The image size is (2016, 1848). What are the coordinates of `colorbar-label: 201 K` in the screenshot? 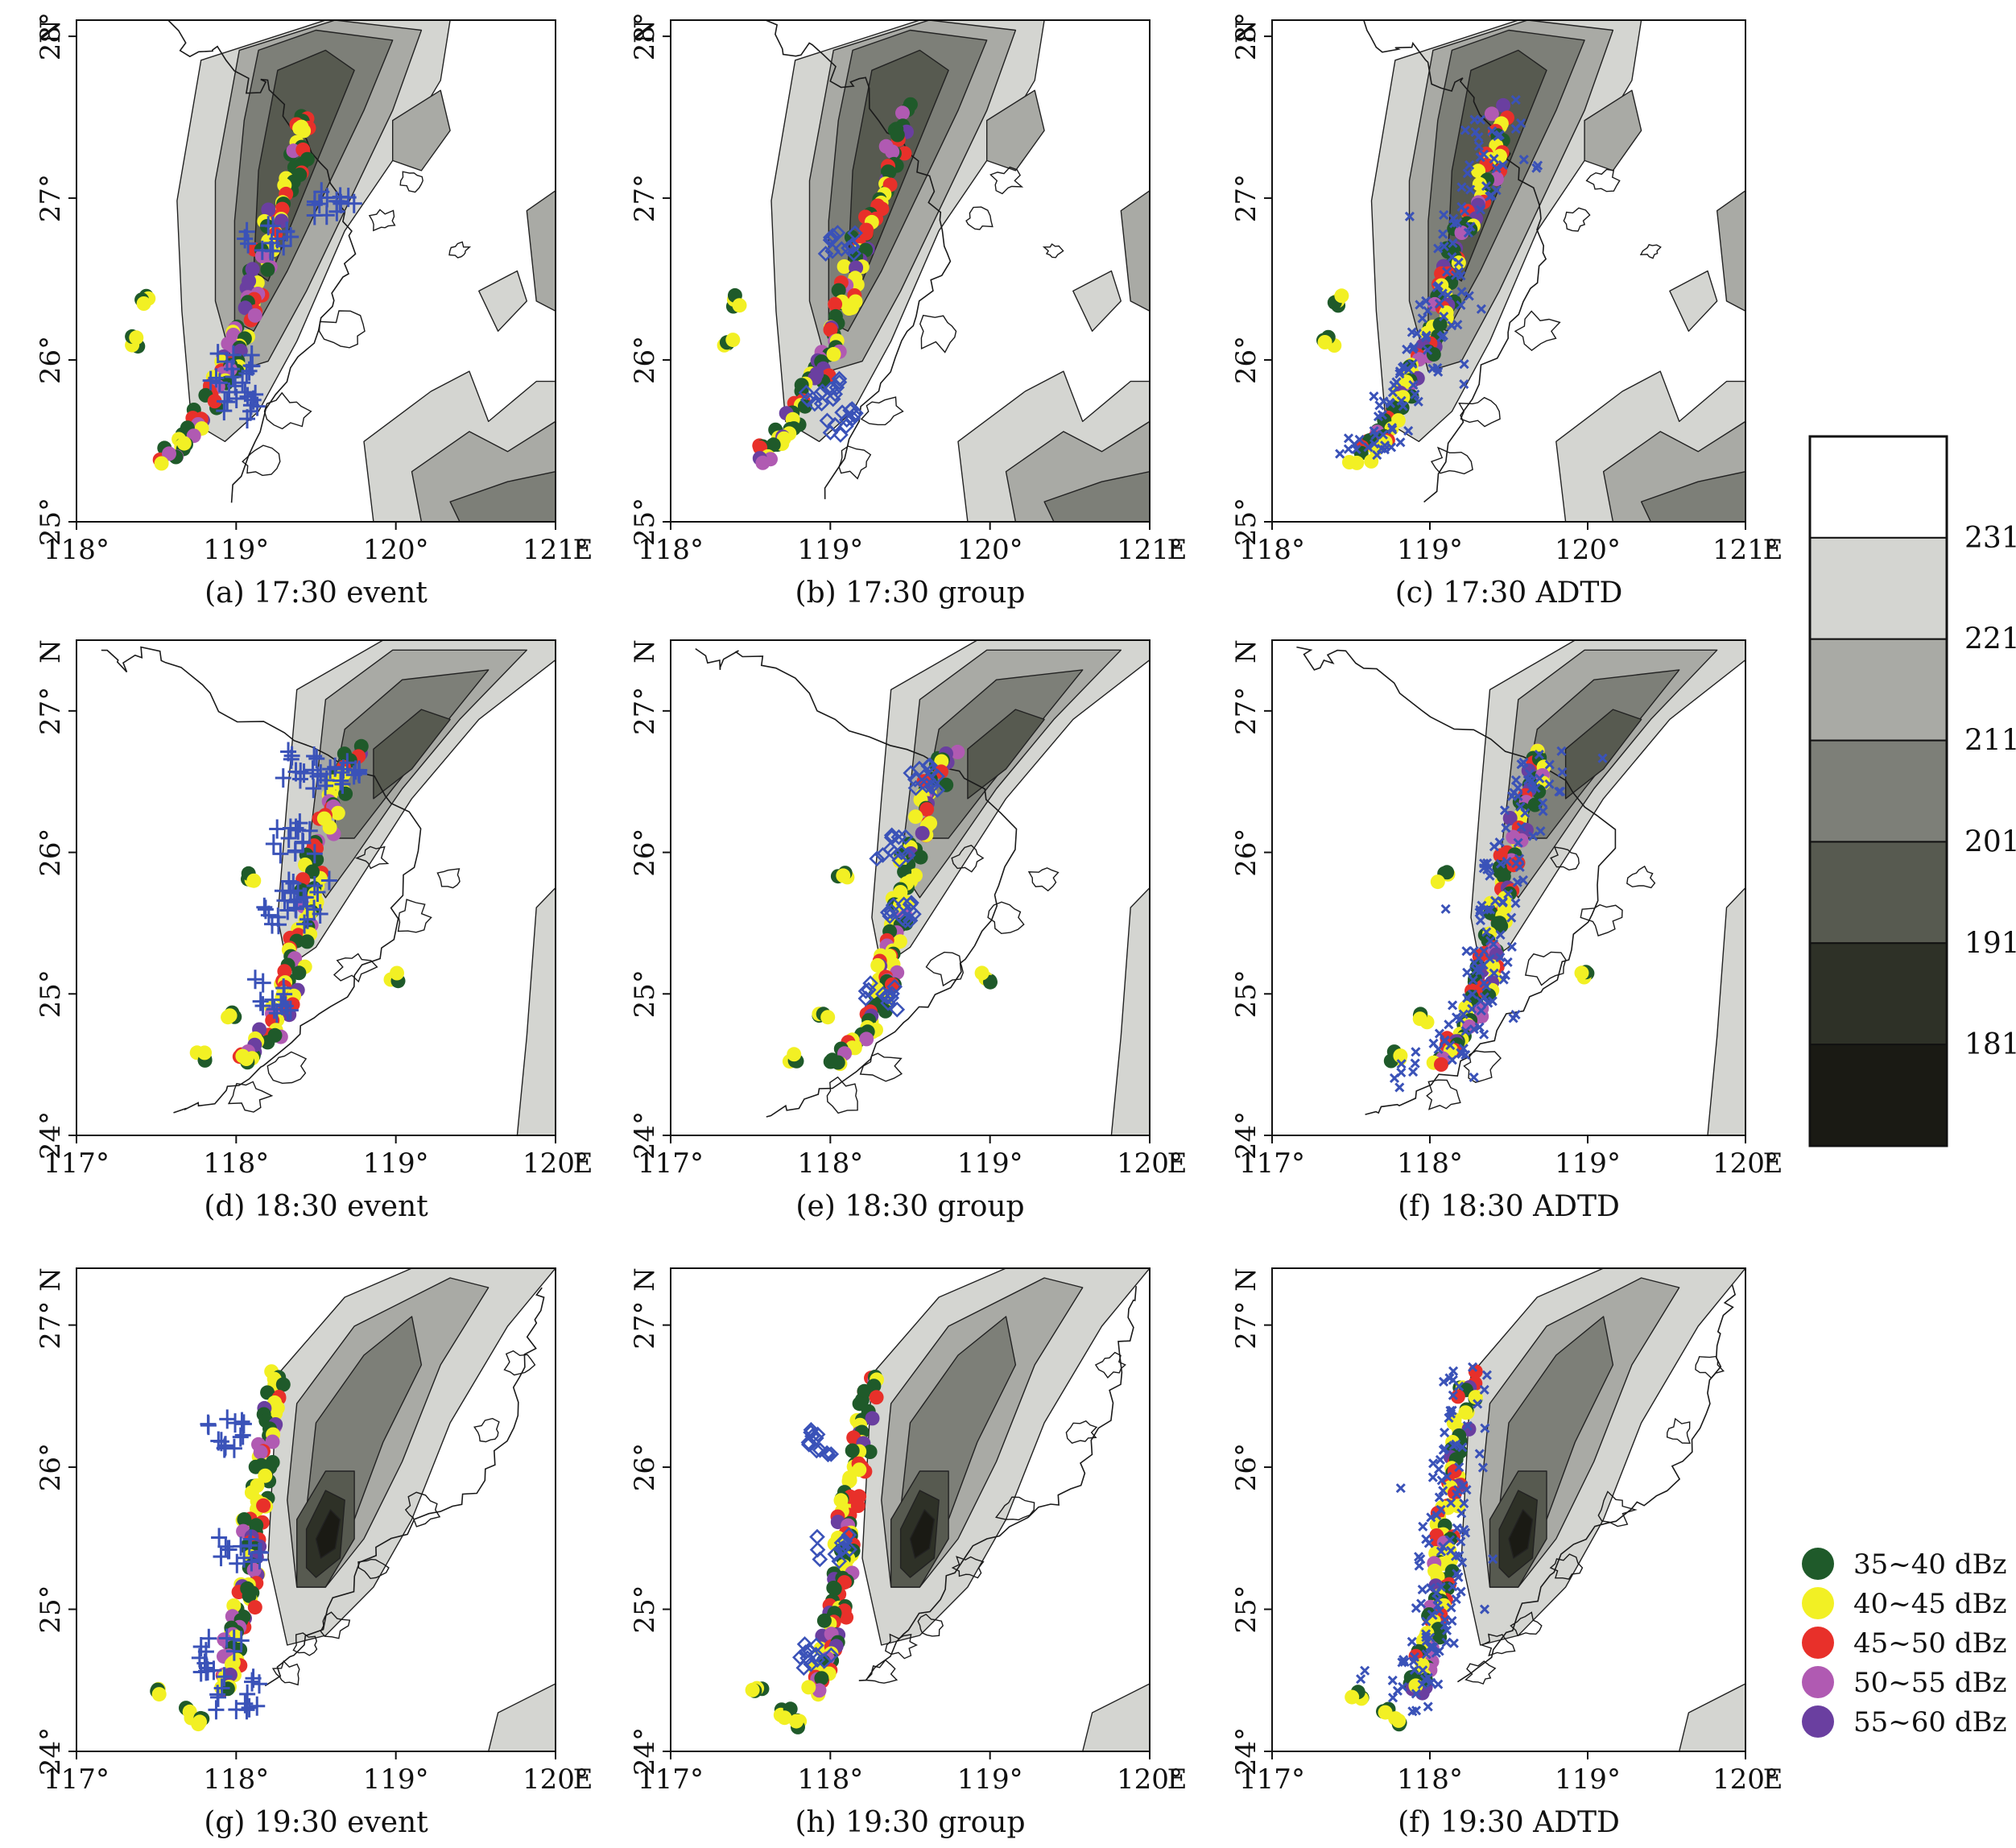 It's located at (1990, 841).